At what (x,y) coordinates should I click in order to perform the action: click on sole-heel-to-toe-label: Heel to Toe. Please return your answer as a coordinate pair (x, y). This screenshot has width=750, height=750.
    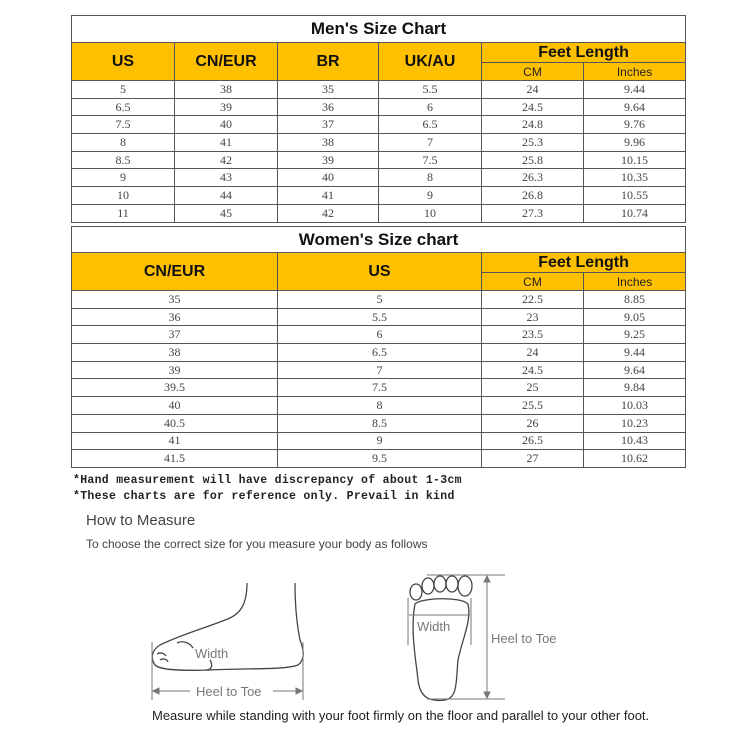
    Looking at the image, I should click on (524, 638).